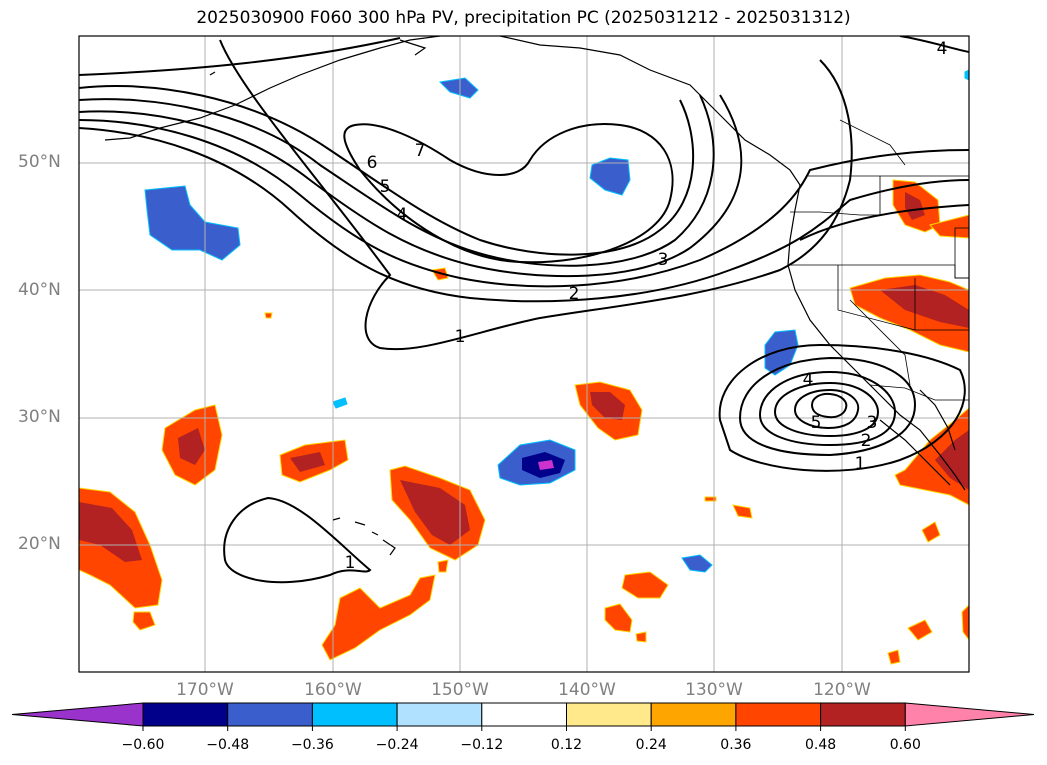 This screenshot has width=1047, height=765. I want to click on precip-area-west-small, so click(144, 621).